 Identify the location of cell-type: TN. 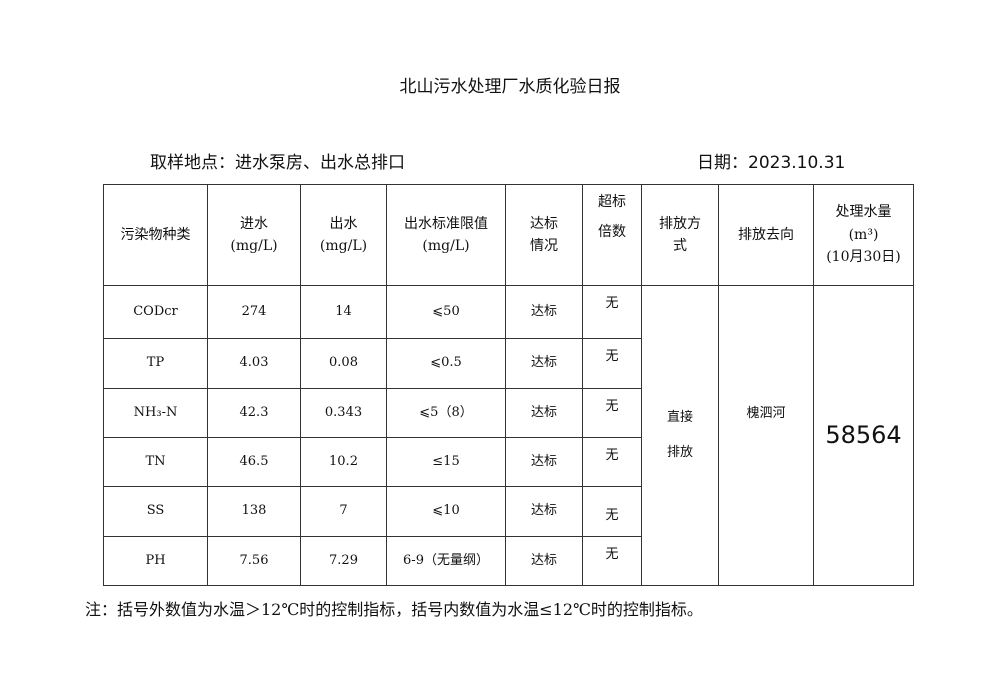
(155, 462).